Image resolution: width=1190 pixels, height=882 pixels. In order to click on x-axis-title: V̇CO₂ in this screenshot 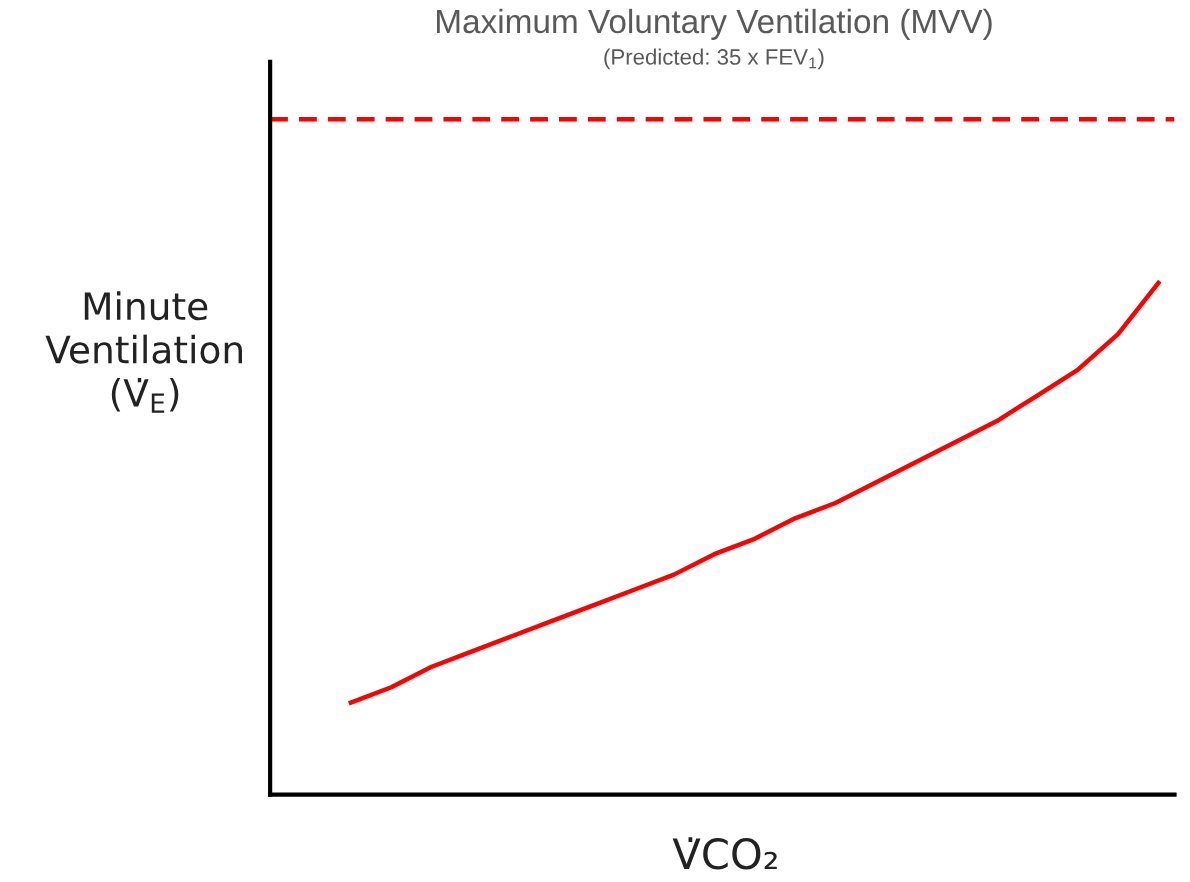, I will do `click(724, 853)`.